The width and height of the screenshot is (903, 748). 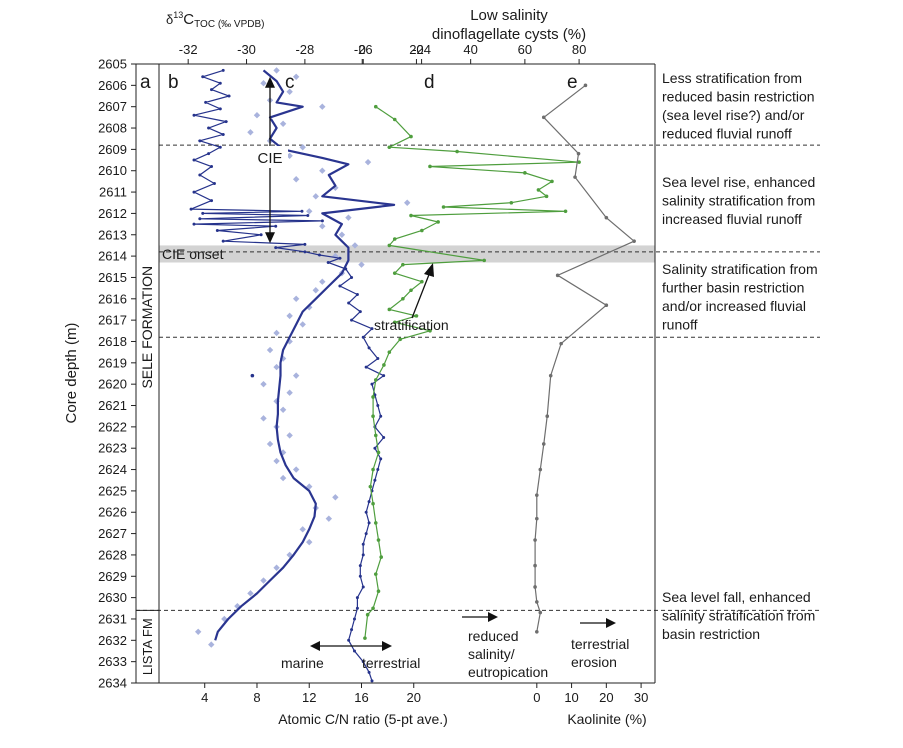 I want to click on interpretation-line: Less stratification from, so click(x=732, y=78).